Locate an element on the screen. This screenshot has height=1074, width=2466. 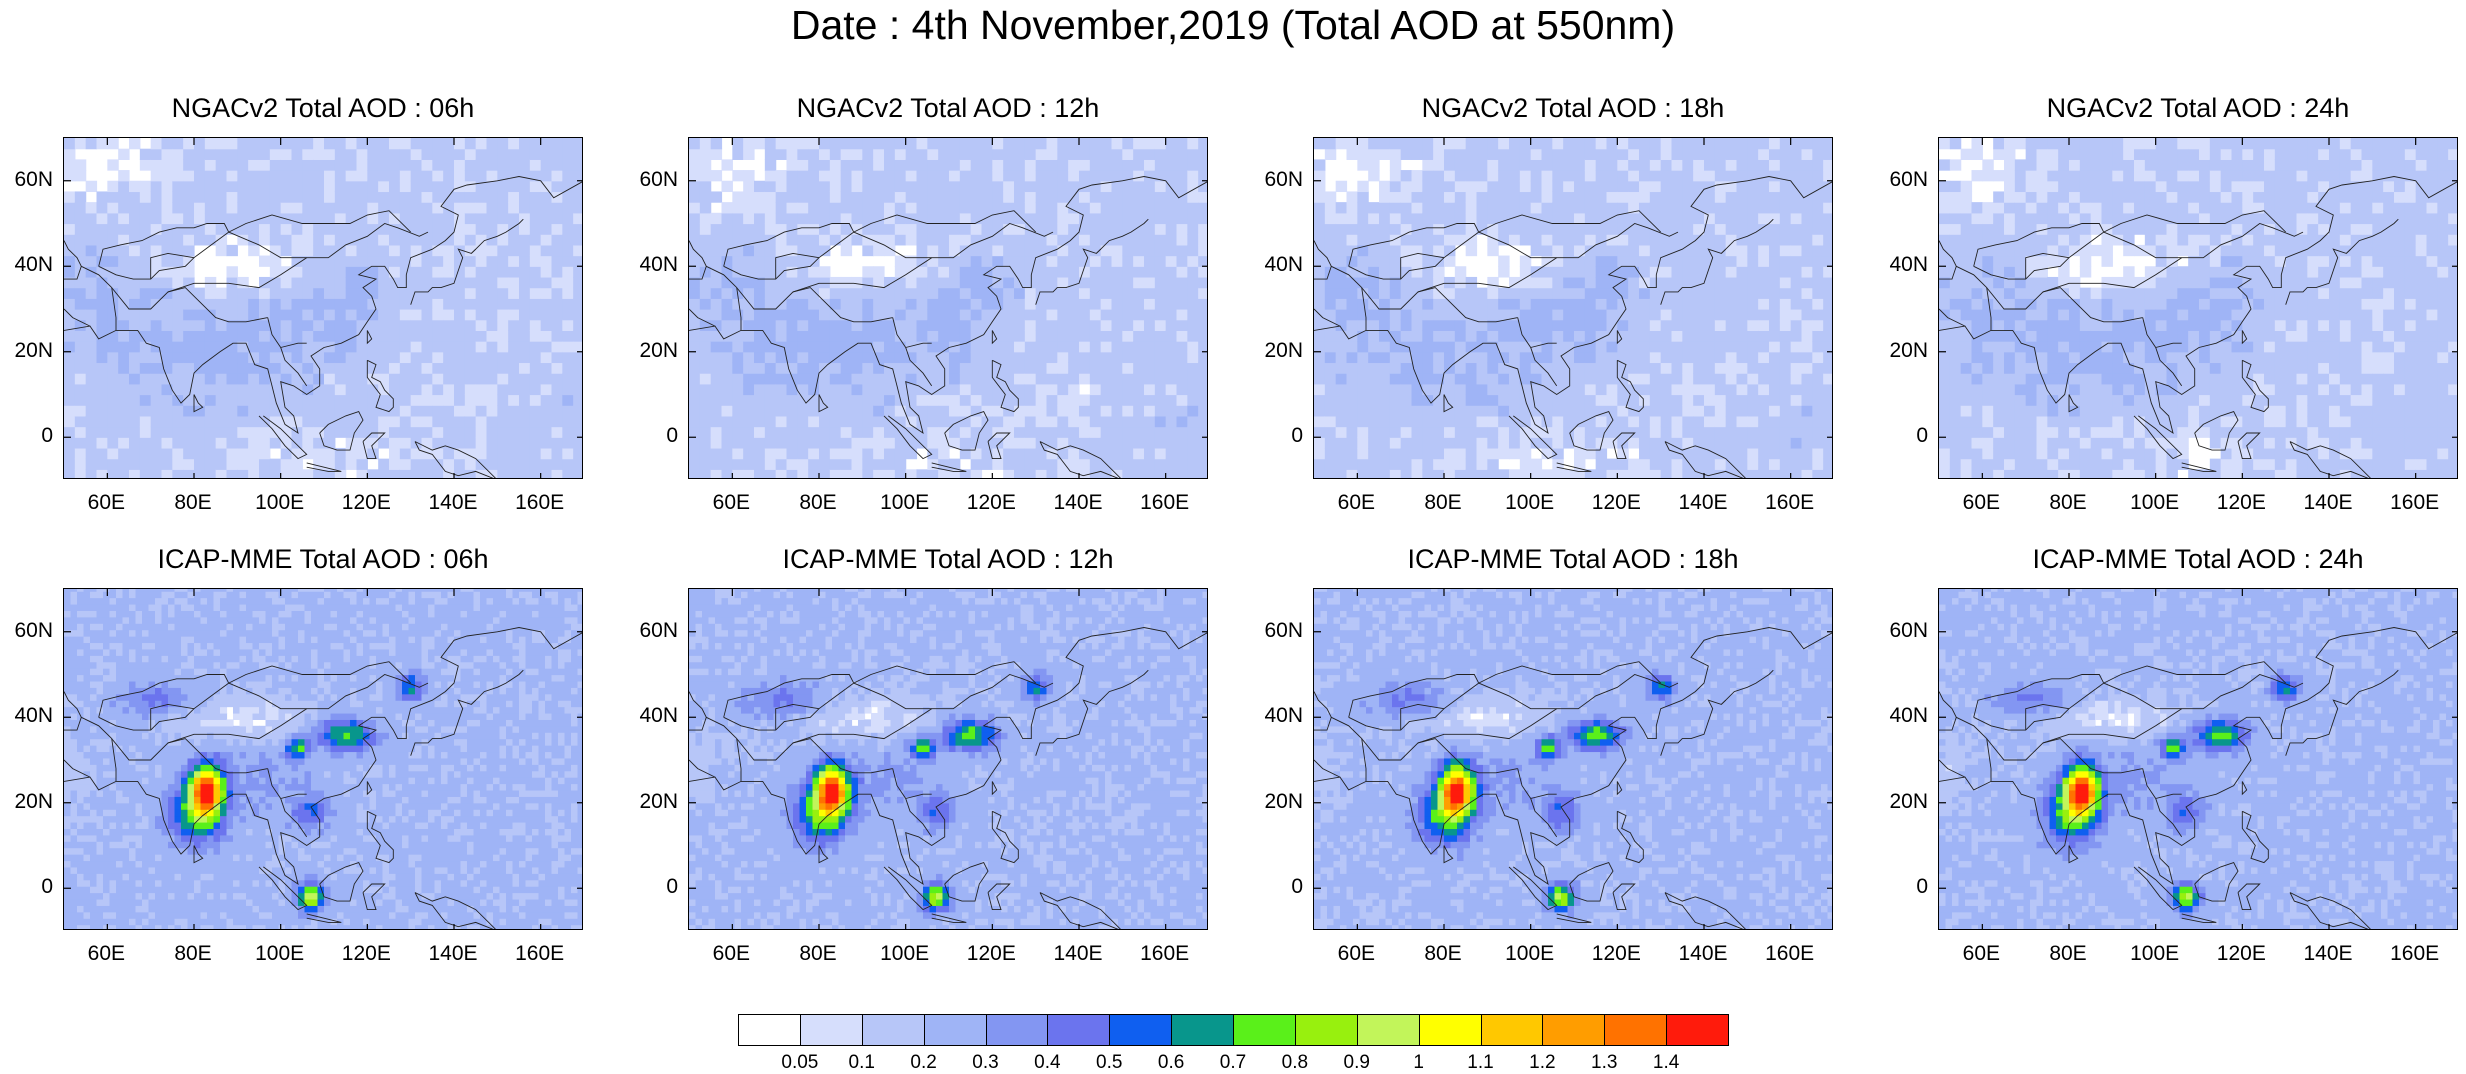
panel-title: NGACv2 Total AOD : 06h is located at coordinates (323, 108).